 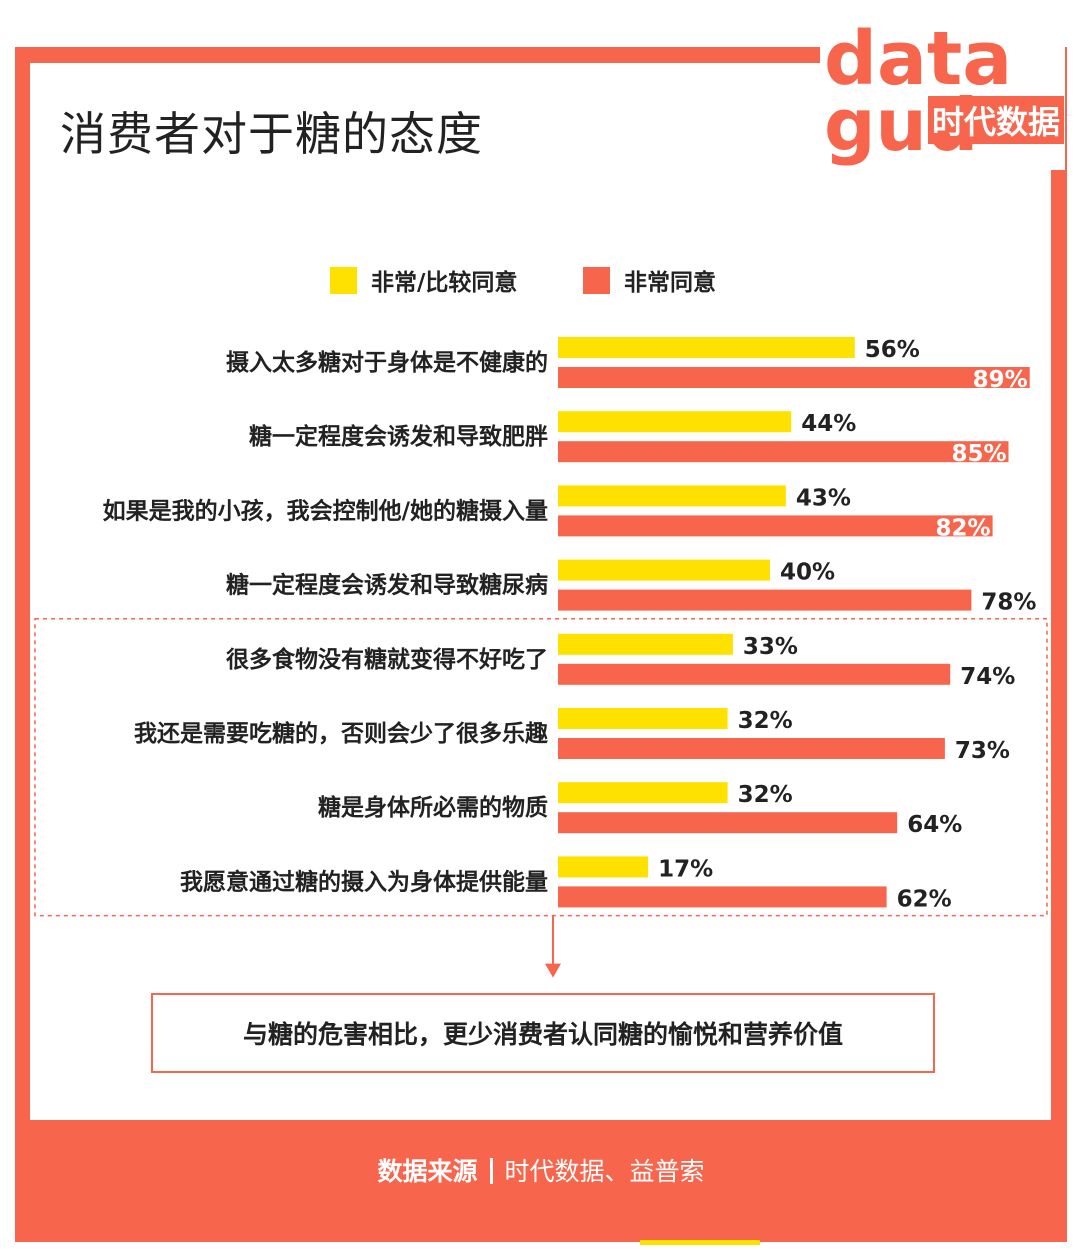 I want to click on page-title: 消费者对于糖的态度, so click(x=271, y=134).